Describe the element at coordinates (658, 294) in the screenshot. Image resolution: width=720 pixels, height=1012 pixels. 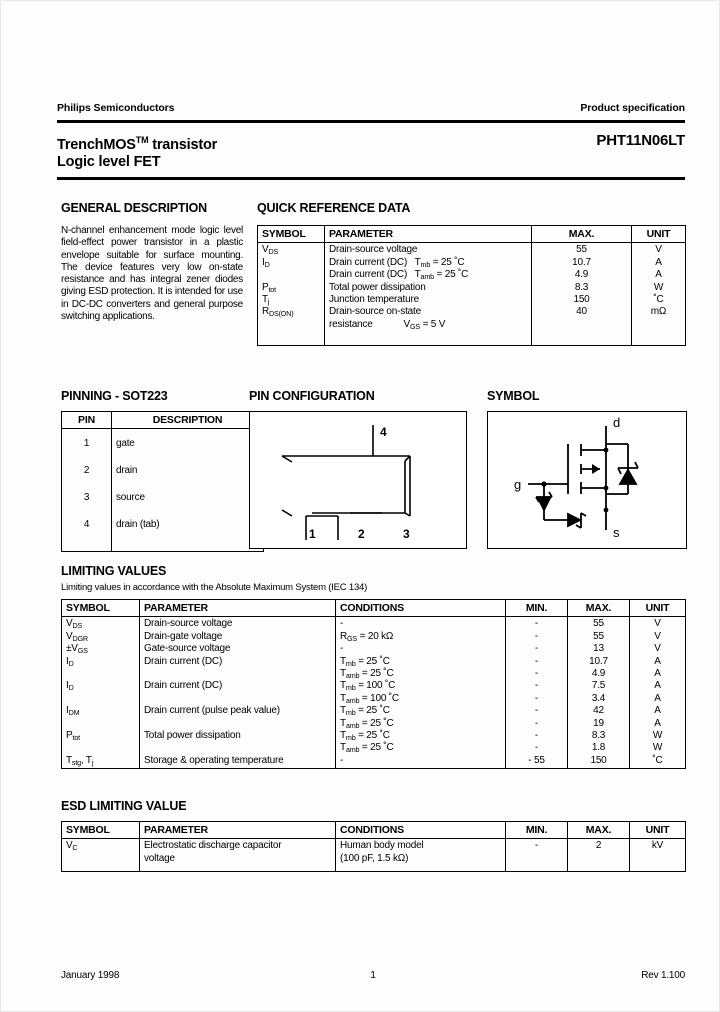
I see `qrd-unit-cell: V A A W ˚C mΩ` at that location.